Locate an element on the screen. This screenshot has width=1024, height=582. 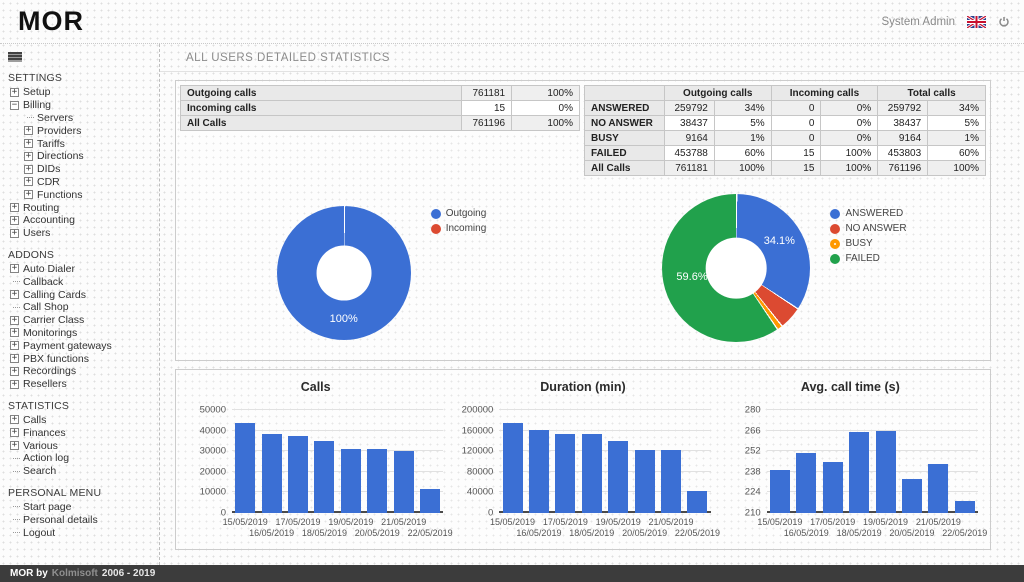
sidebar-item-routing: + Routing is located at coordinates (82, 207).